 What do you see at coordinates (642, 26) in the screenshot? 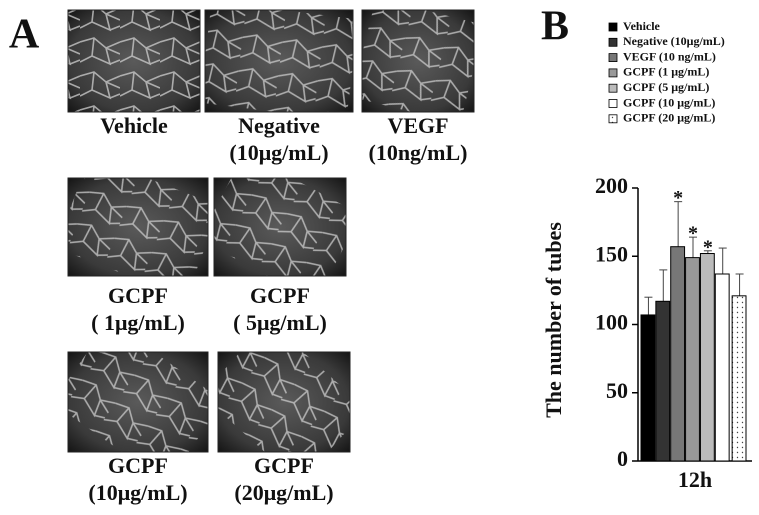
I see `legend-label: Vehicle` at bounding box center [642, 26].